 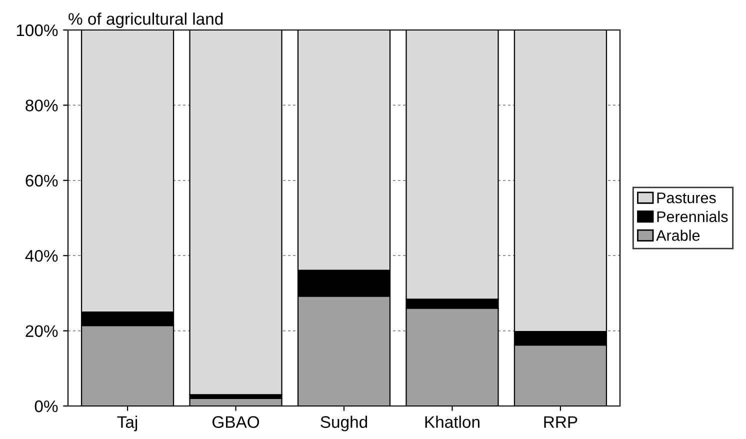 What do you see at coordinates (145, 20) in the screenshot?
I see `y-axis-title: % of agricultural land` at bounding box center [145, 20].